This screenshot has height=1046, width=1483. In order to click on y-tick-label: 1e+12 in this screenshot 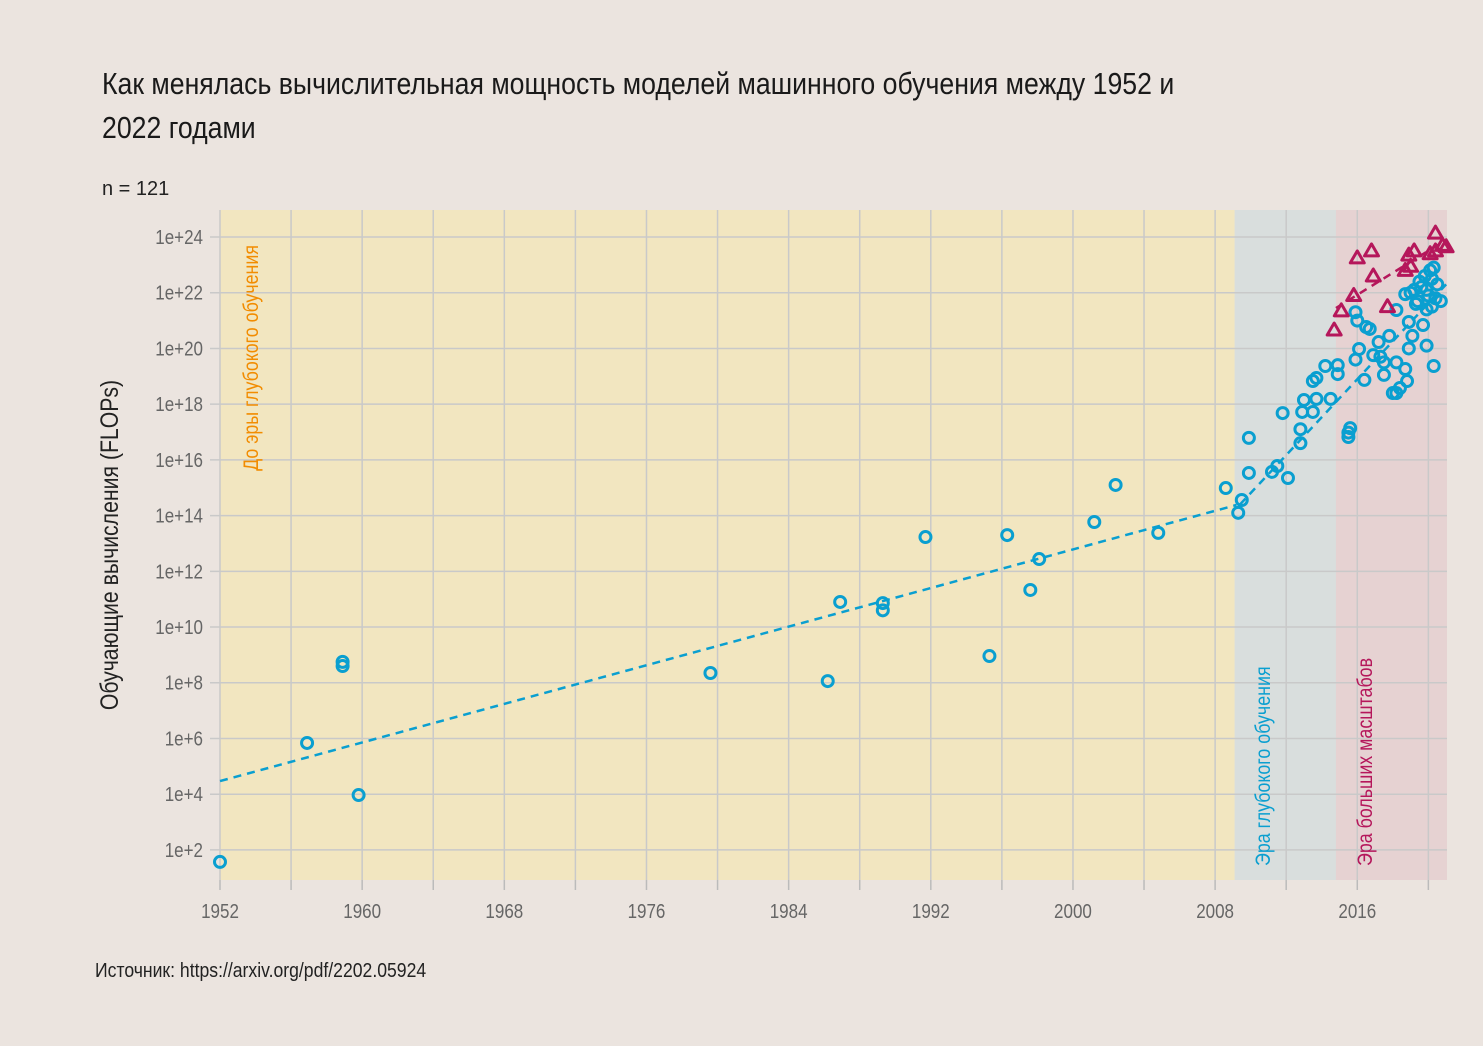, I will do `click(179, 571)`.